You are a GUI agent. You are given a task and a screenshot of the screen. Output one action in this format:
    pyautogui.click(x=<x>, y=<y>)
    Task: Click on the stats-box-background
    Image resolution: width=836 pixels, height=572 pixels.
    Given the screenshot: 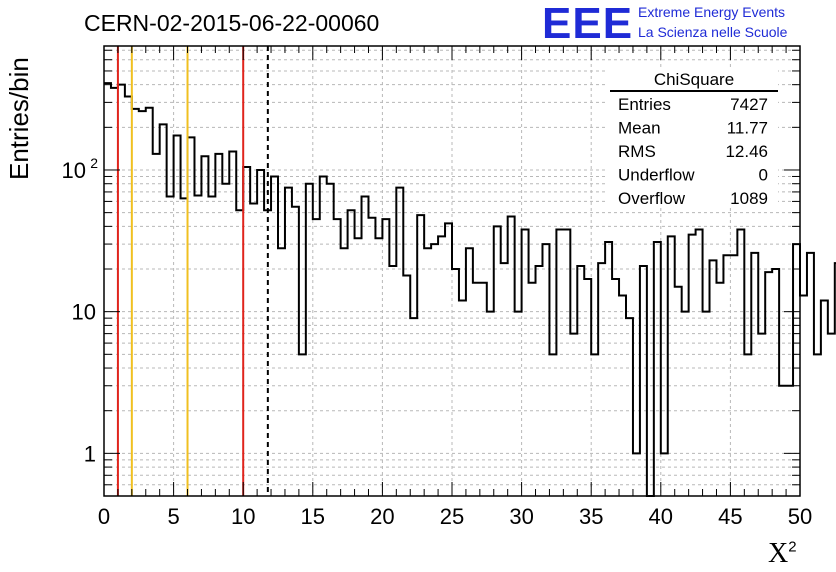 What is the action you would take?
    pyautogui.click(x=693, y=139)
    